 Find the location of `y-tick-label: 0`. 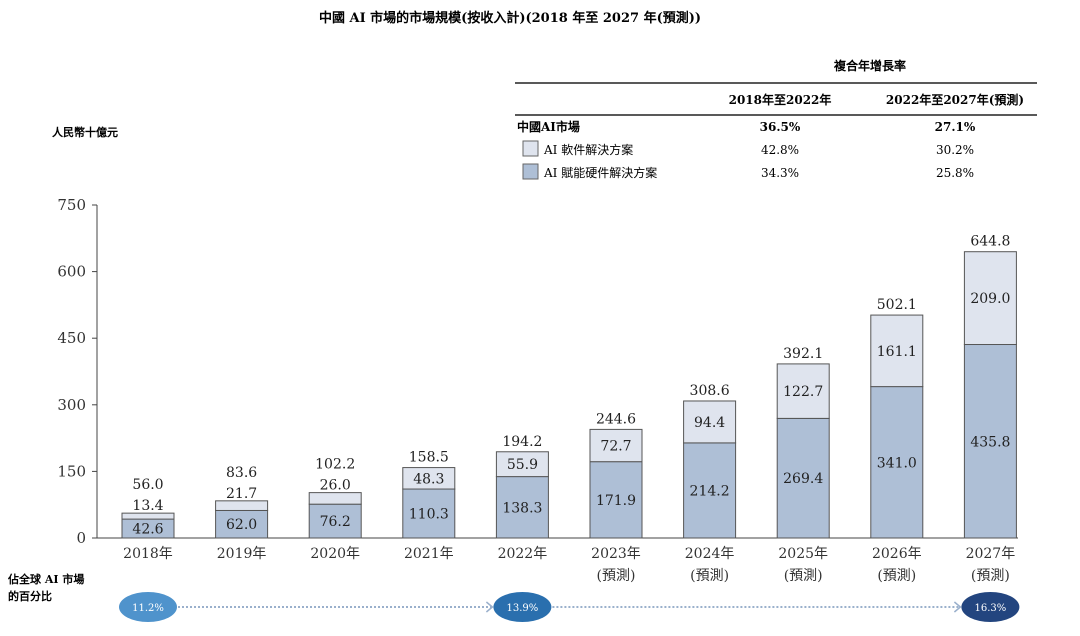

y-tick-label: 0 is located at coordinates (81, 538).